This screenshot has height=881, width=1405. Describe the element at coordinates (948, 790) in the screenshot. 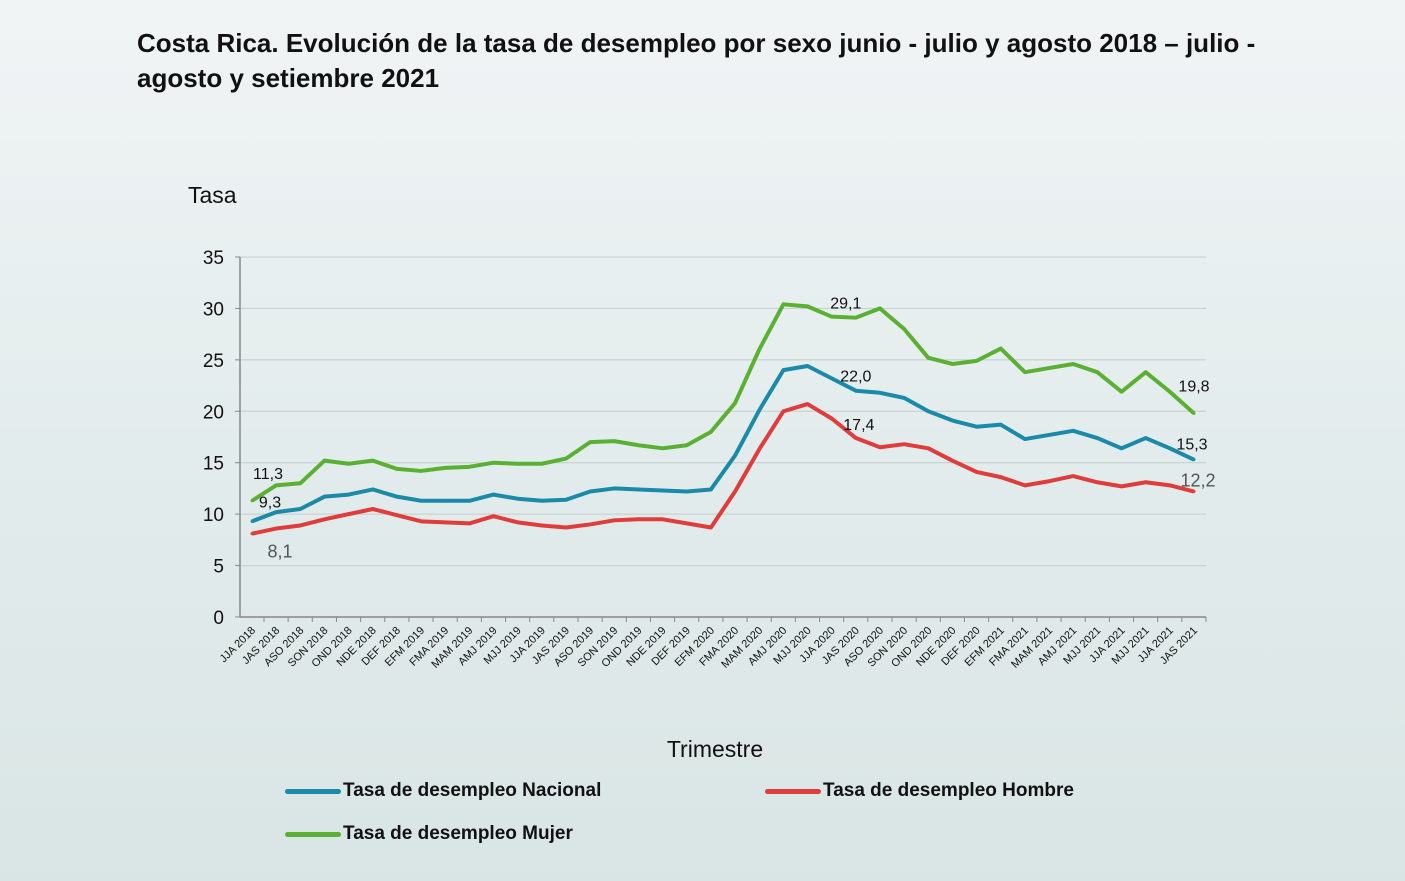

I see `legend-label: Tasa de desempleo Hombre` at that location.